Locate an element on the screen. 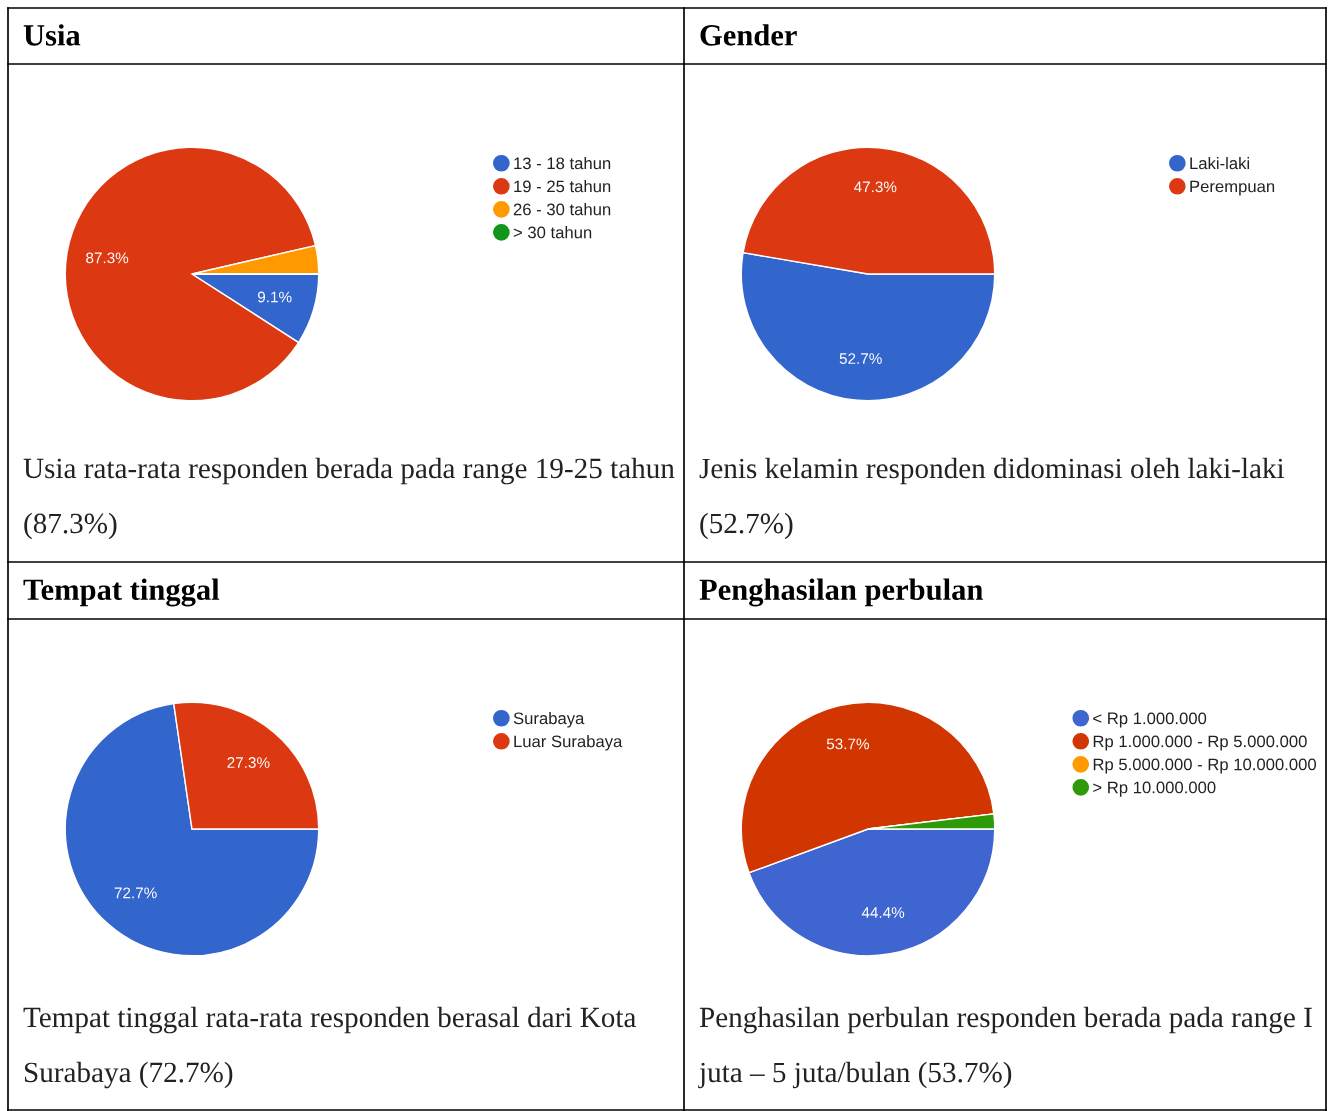 This screenshot has height=1111, width=1328. text: Tempat tinggal rata-rata responden berasal dari Kota Surabaya (72.7%) is located at coordinates (330, 1047).